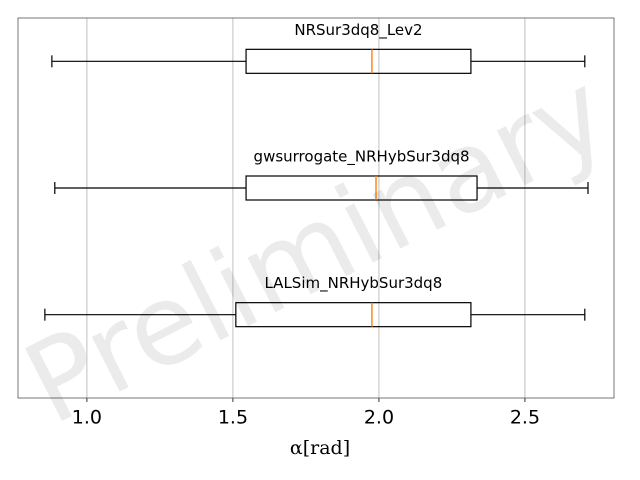 Image resolution: width=640 pixels, height=480 pixels. Describe the element at coordinates (379, 418) in the screenshot. I see `x-tick-label: 2.0` at that location.